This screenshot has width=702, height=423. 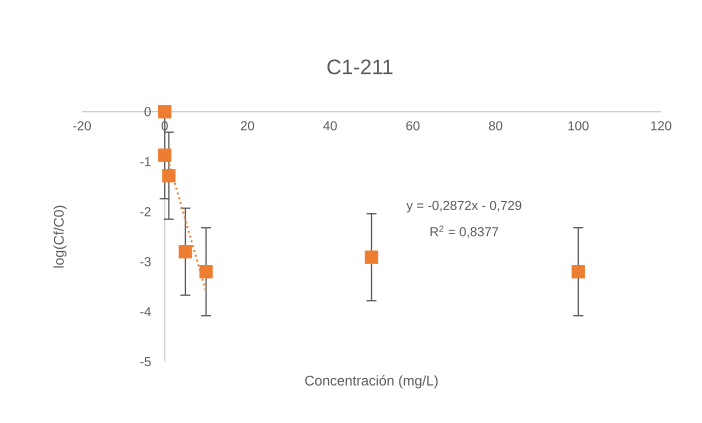 What do you see at coordinates (145, 361) in the screenshot?
I see `y-tick-label: -5` at bounding box center [145, 361].